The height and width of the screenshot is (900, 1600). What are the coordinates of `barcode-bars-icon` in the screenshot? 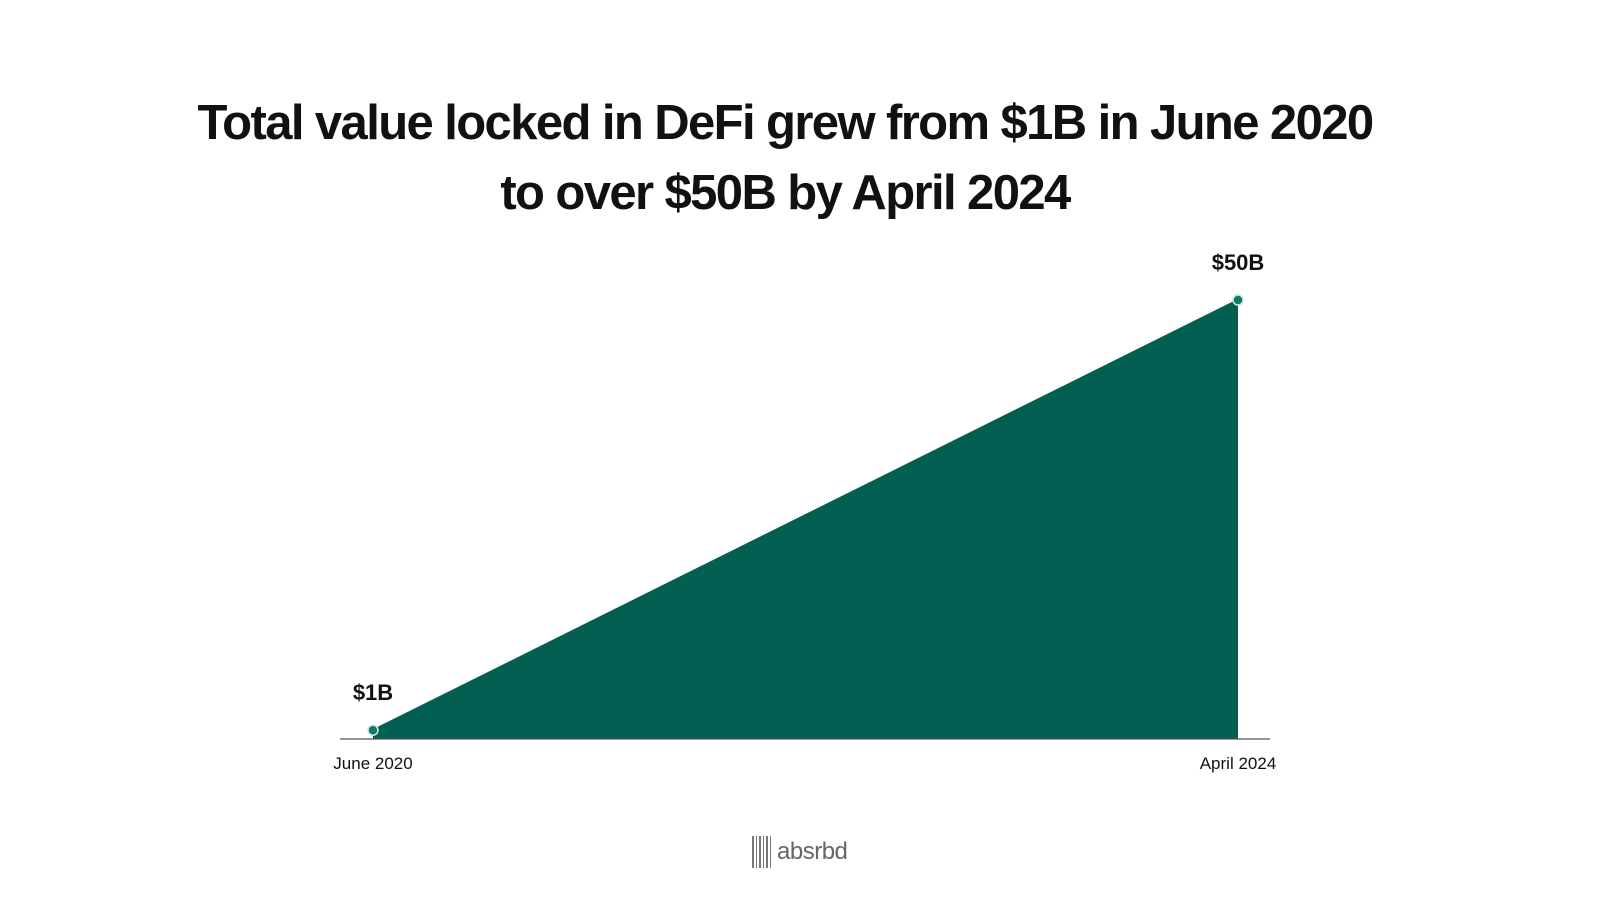 It's located at (762, 852).